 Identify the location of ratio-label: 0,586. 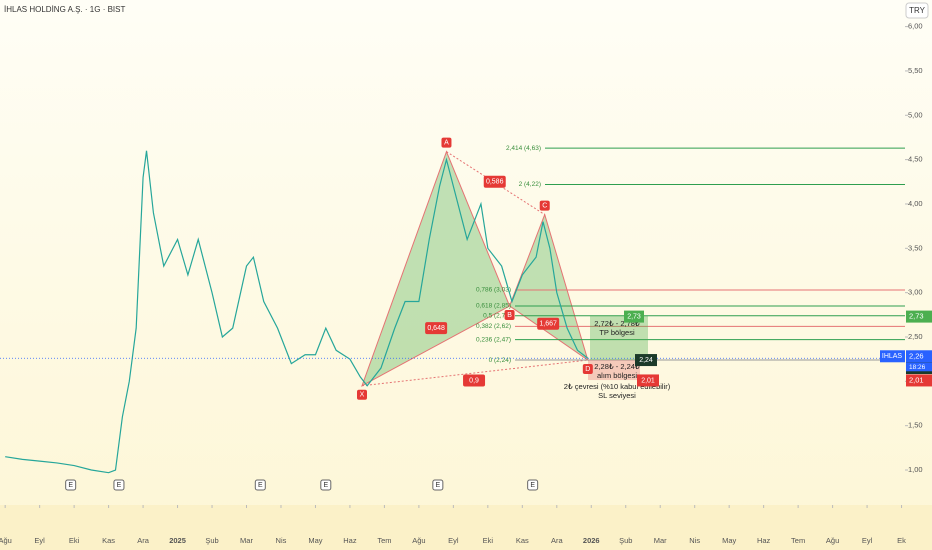
(495, 182).